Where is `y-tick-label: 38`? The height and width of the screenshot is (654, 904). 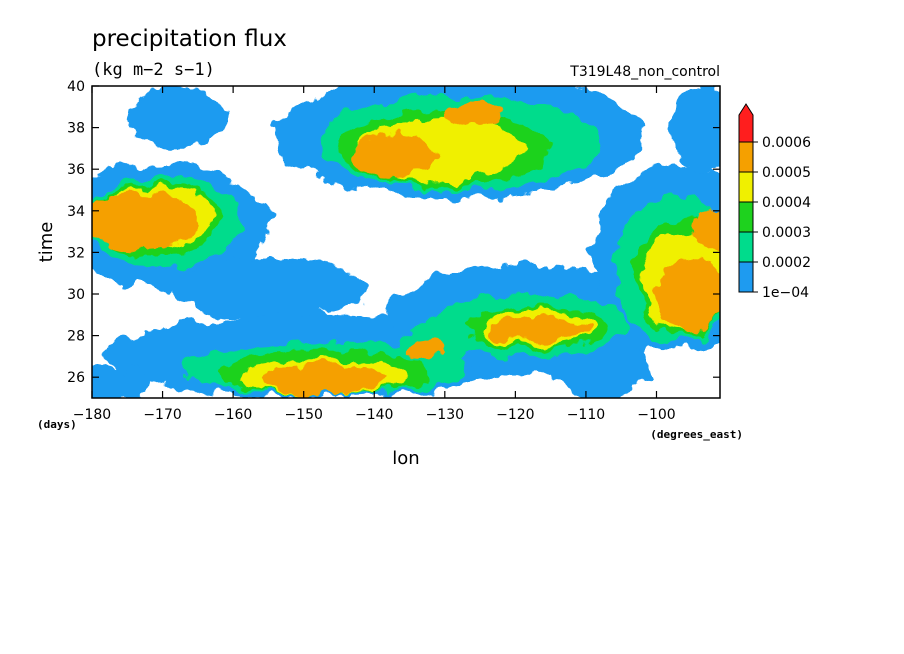
y-tick-label: 38 is located at coordinates (76, 129).